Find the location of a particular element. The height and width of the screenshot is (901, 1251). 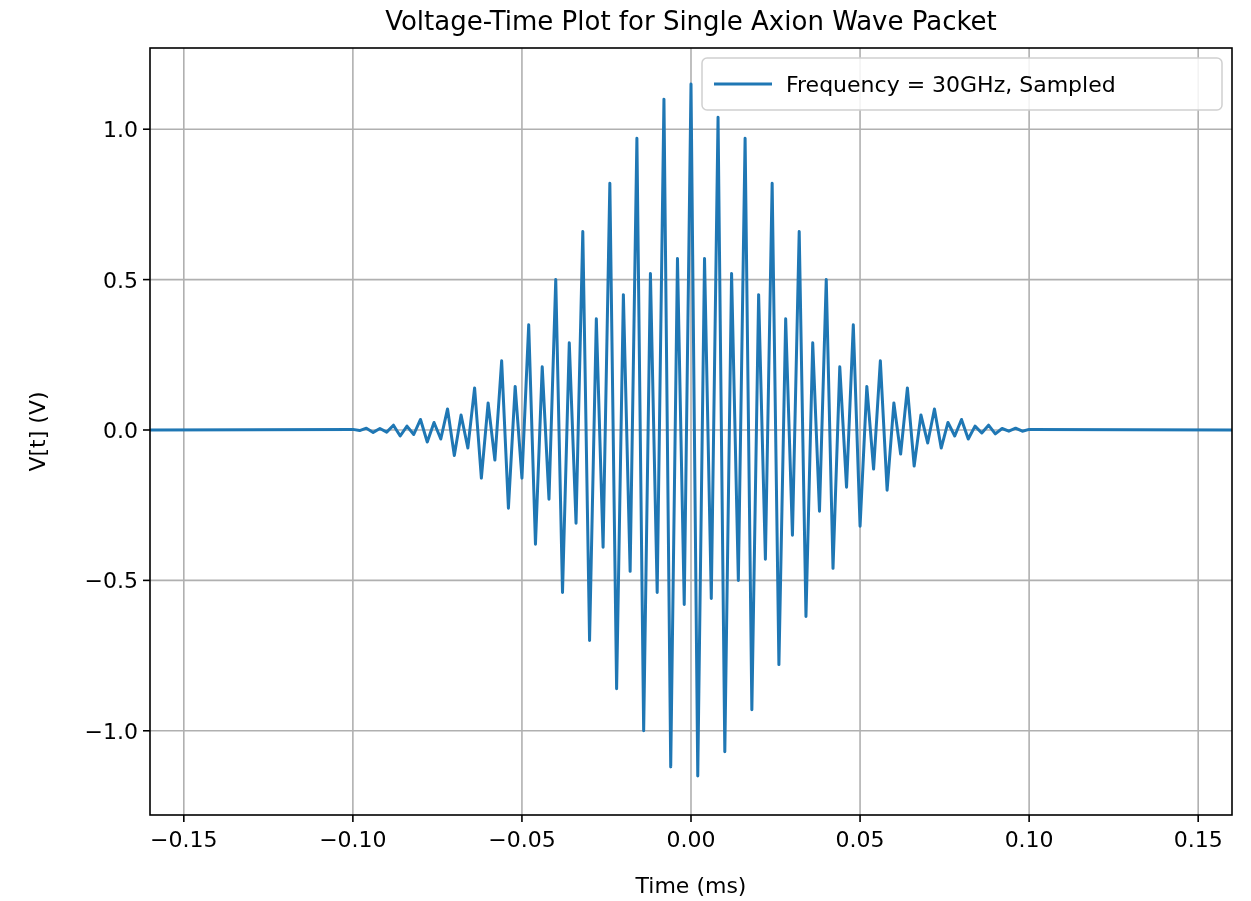

y-tick-label: 0.0 is located at coordinates (120, 430).